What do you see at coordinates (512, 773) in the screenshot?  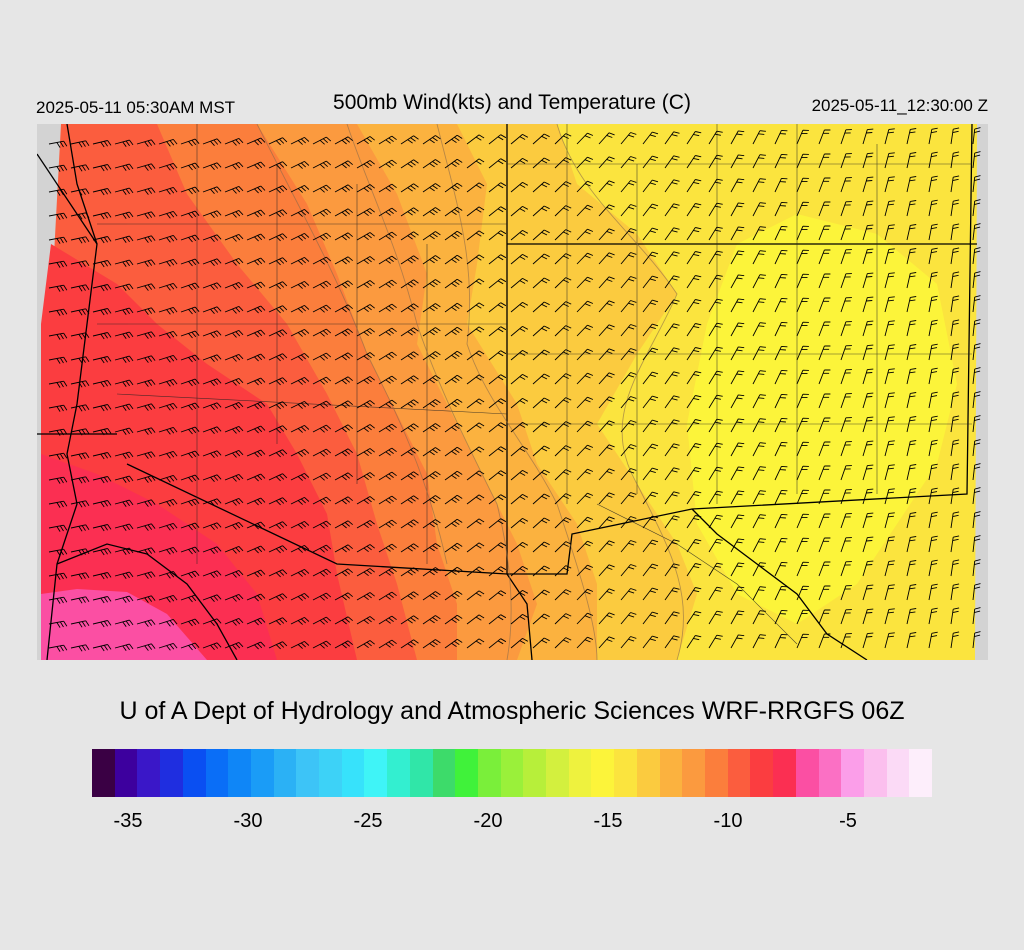 I see `temperature-colorbar` at bounding box center [512, 773].